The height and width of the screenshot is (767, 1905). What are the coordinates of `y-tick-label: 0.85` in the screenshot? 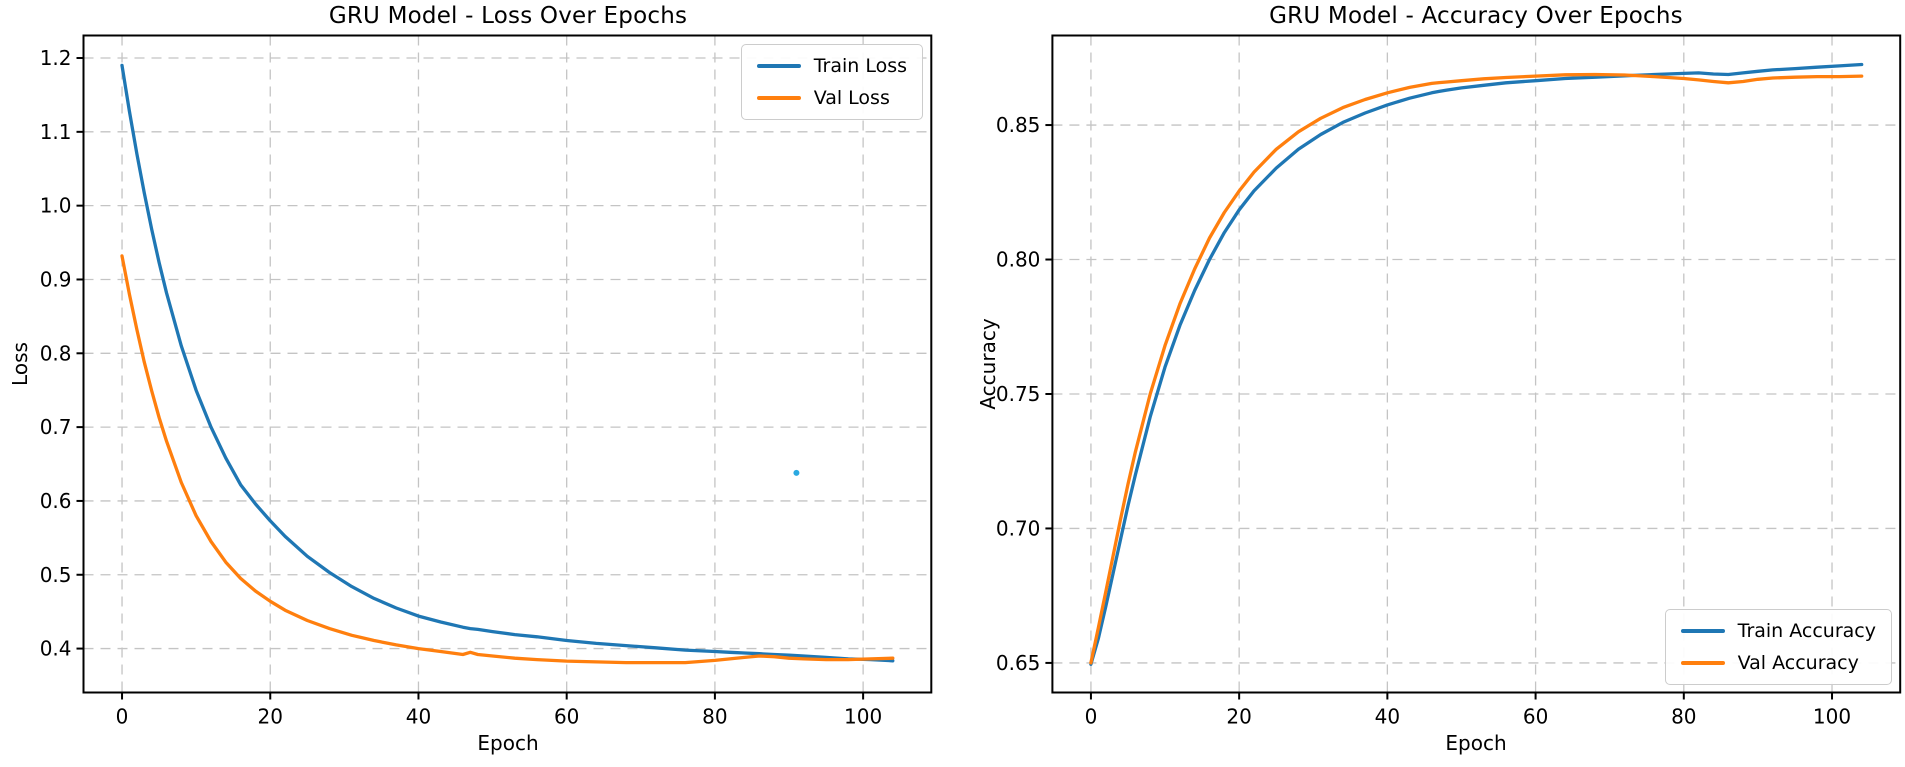 It's located at (1018, 125).